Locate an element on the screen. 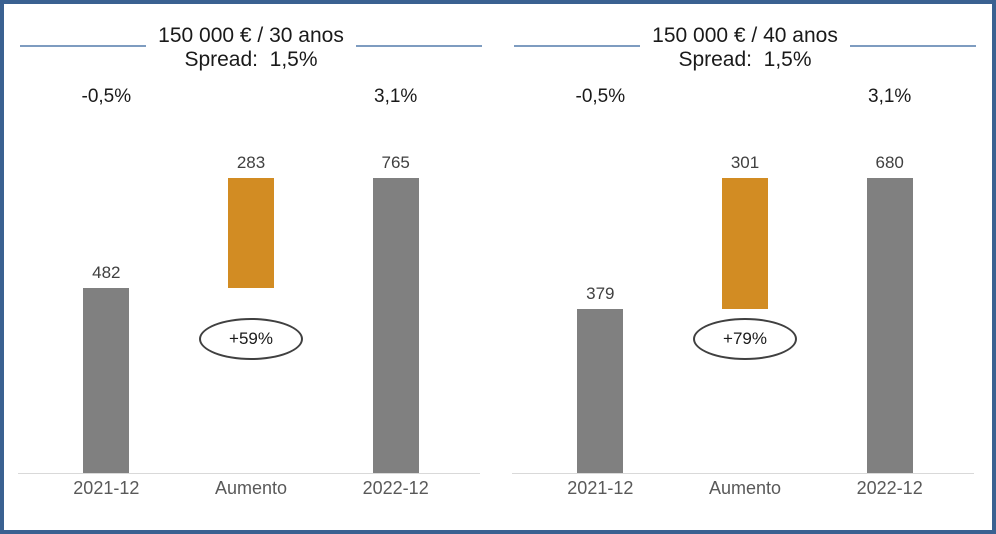 This screenshot has width=996, height=534. chart-title-block: 150 000 € / 40 anos Spread: 1,5% is located at coordinates (745, 48).